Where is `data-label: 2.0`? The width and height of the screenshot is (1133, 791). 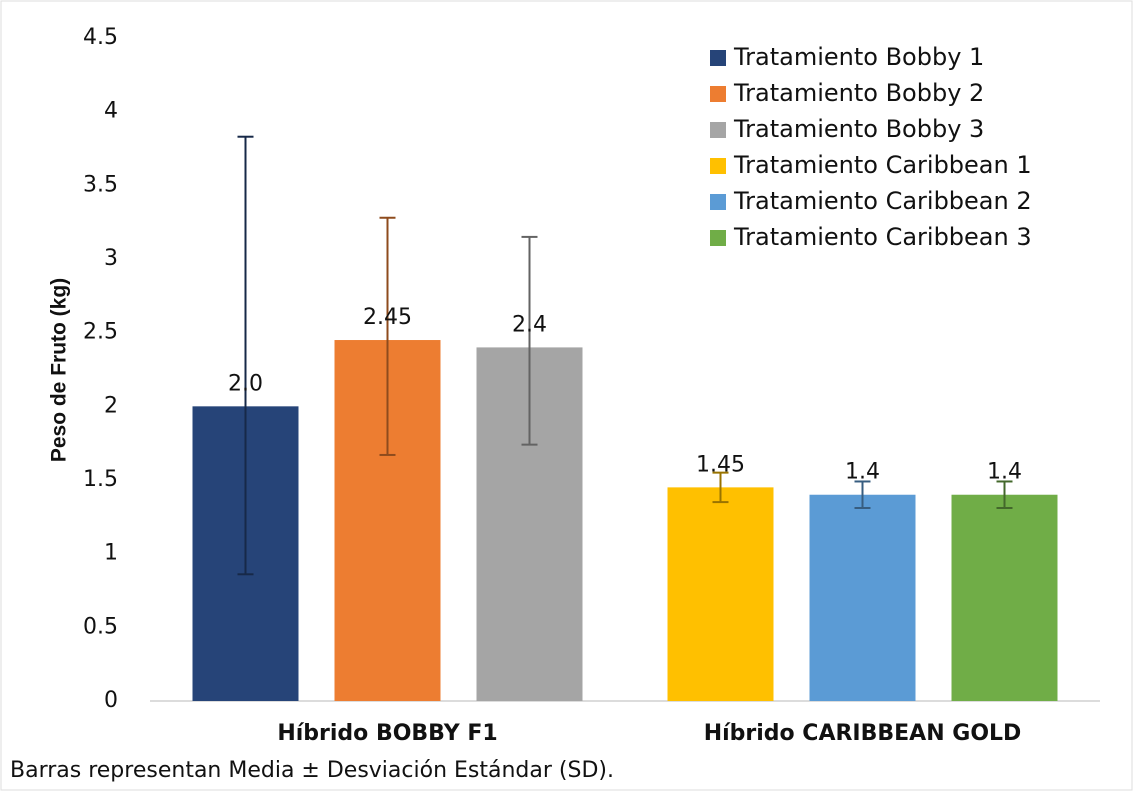 data-label: 2.0 is located at coordinates (245, 383).